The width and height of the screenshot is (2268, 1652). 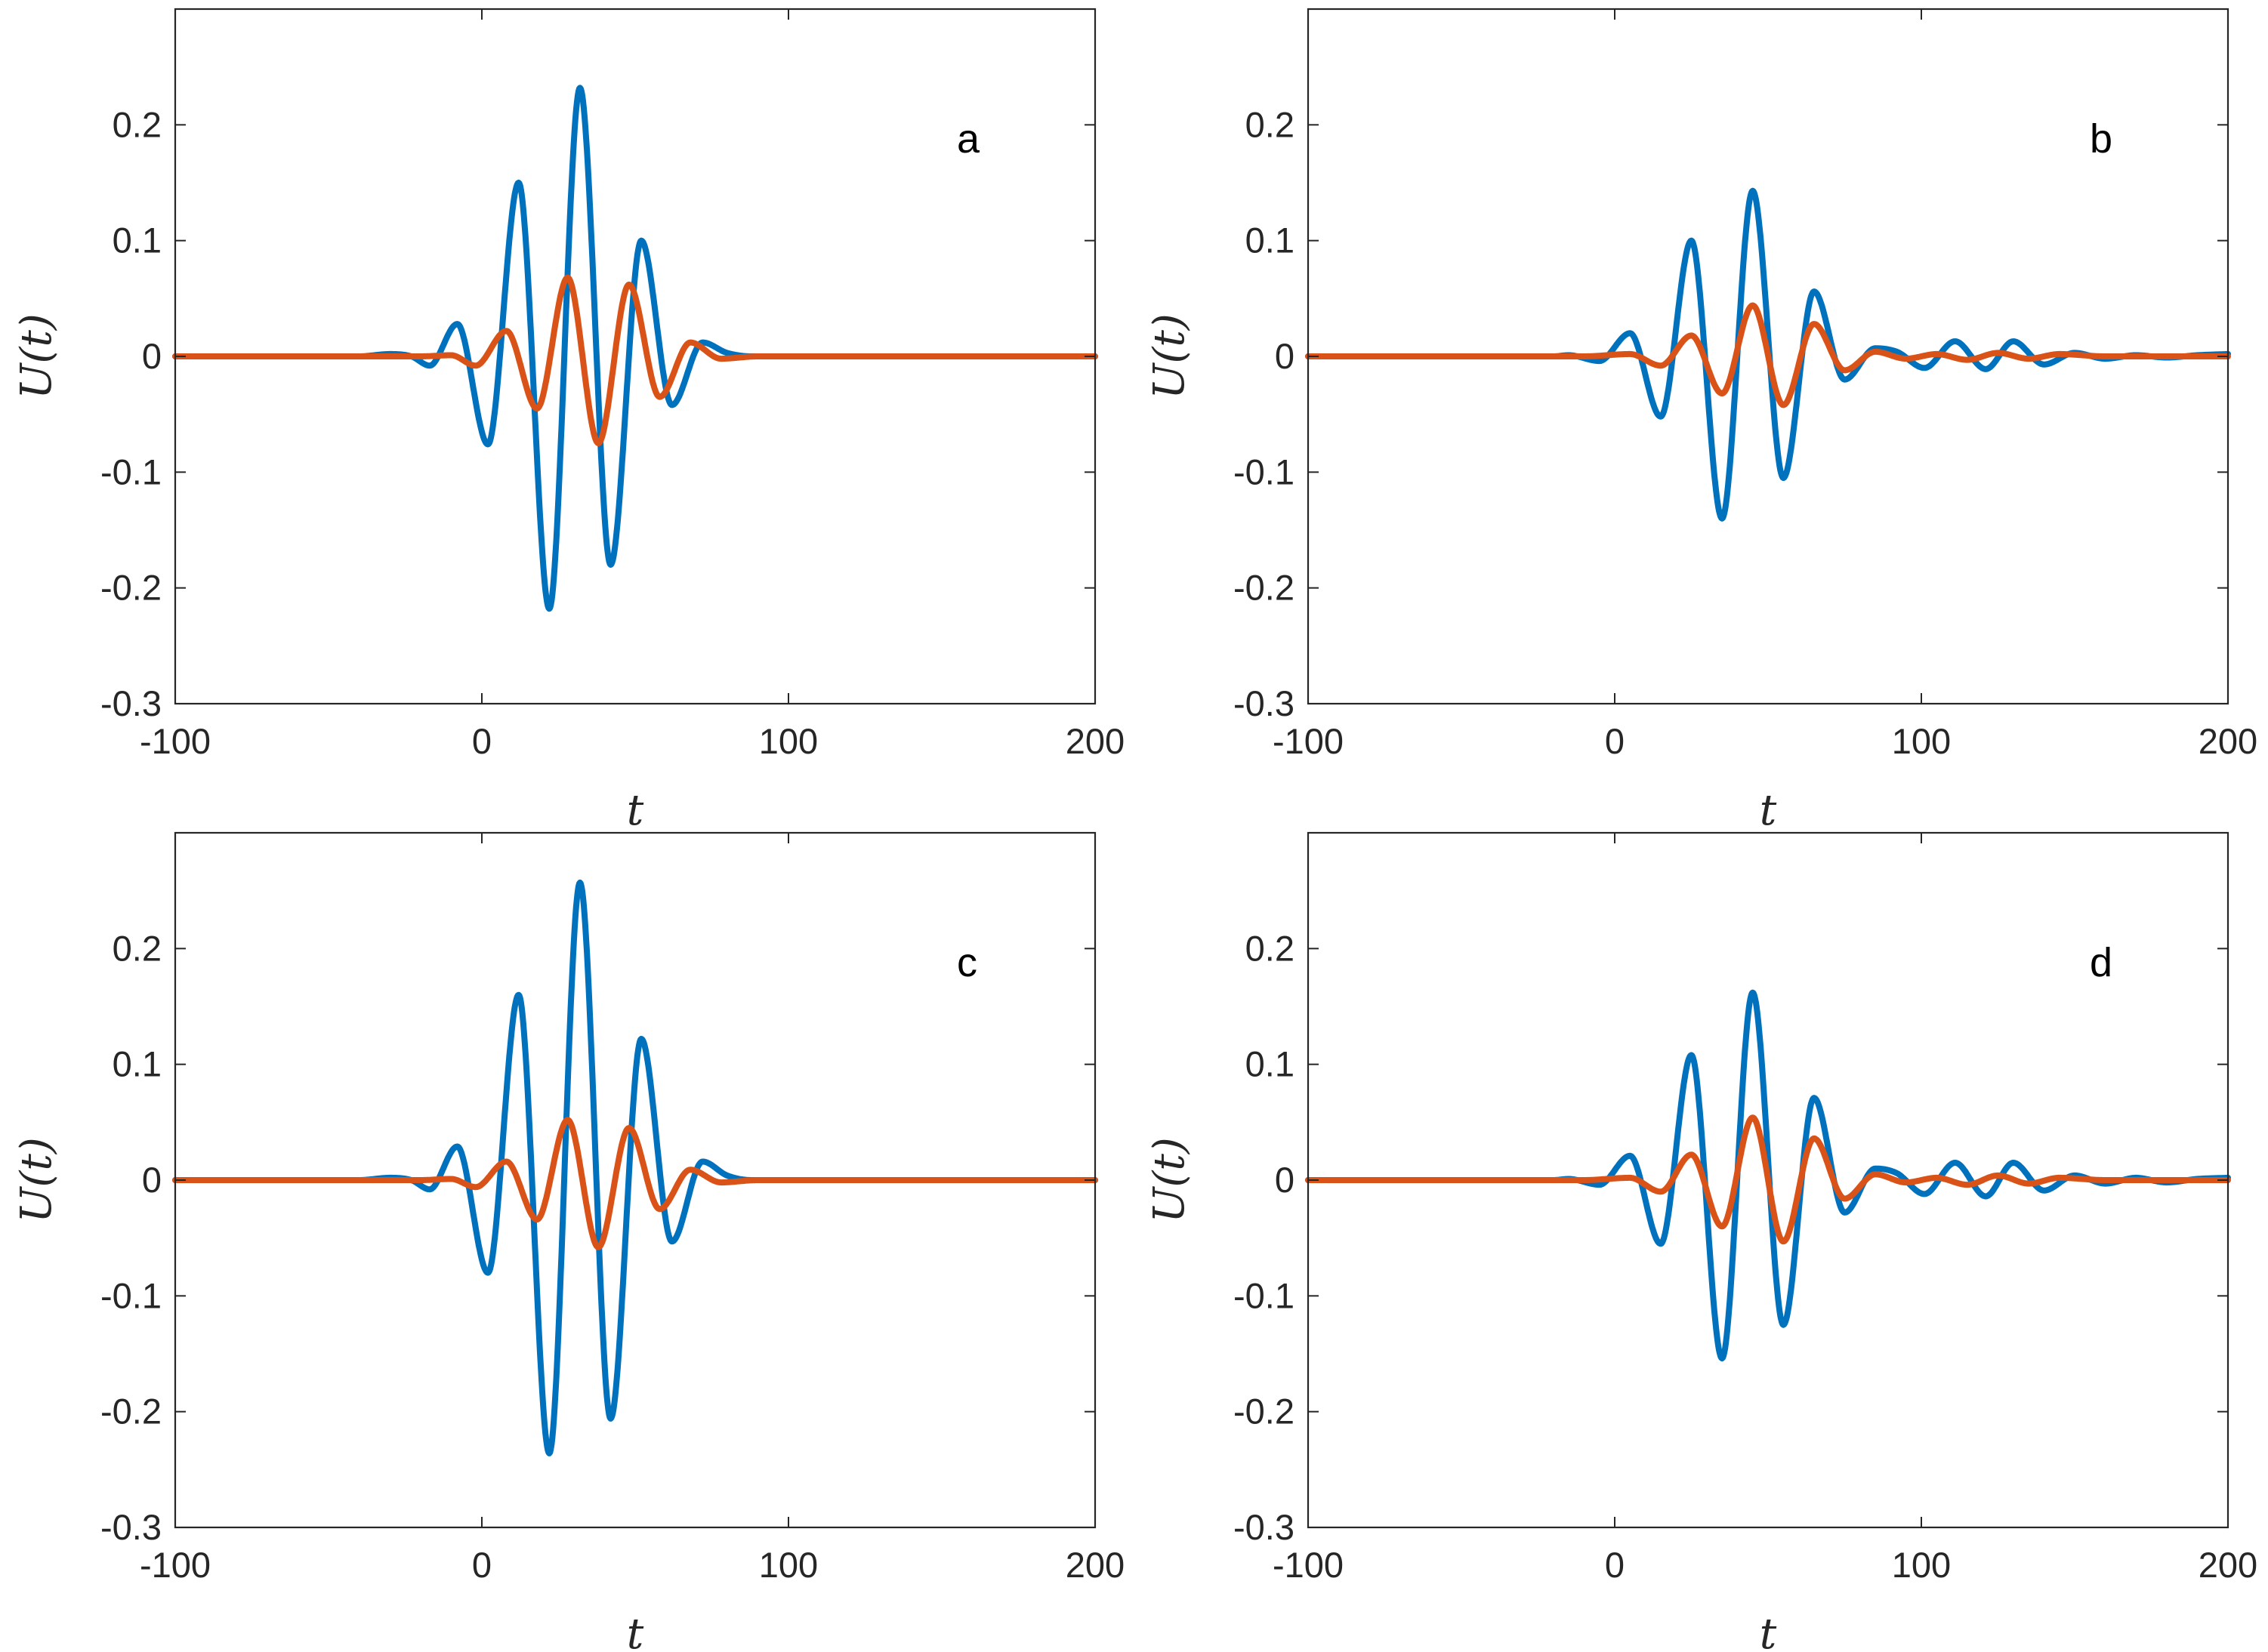 I want to click on panel-a-x-tick-label: 100, so click(x=788, y=741).